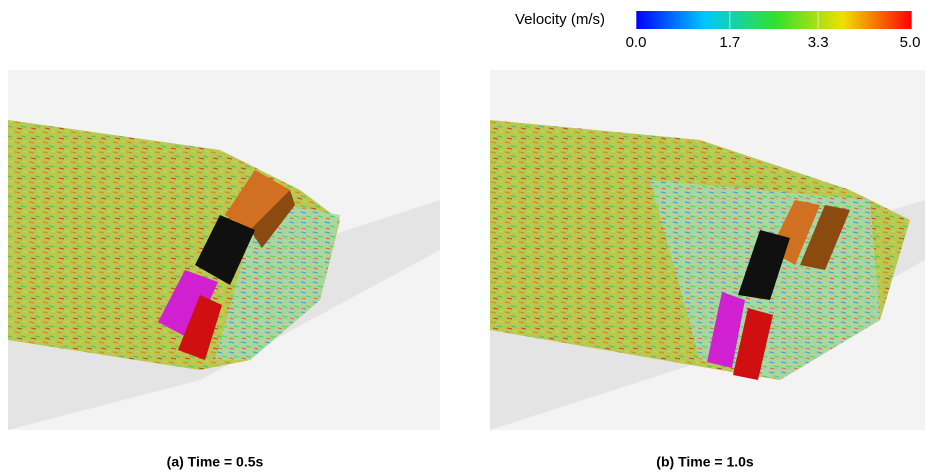  What do you see at coordinates (910, 42) in the screenshot?
I see `colorbar-tick-label: 5.0` at bounding box center [910, 42].